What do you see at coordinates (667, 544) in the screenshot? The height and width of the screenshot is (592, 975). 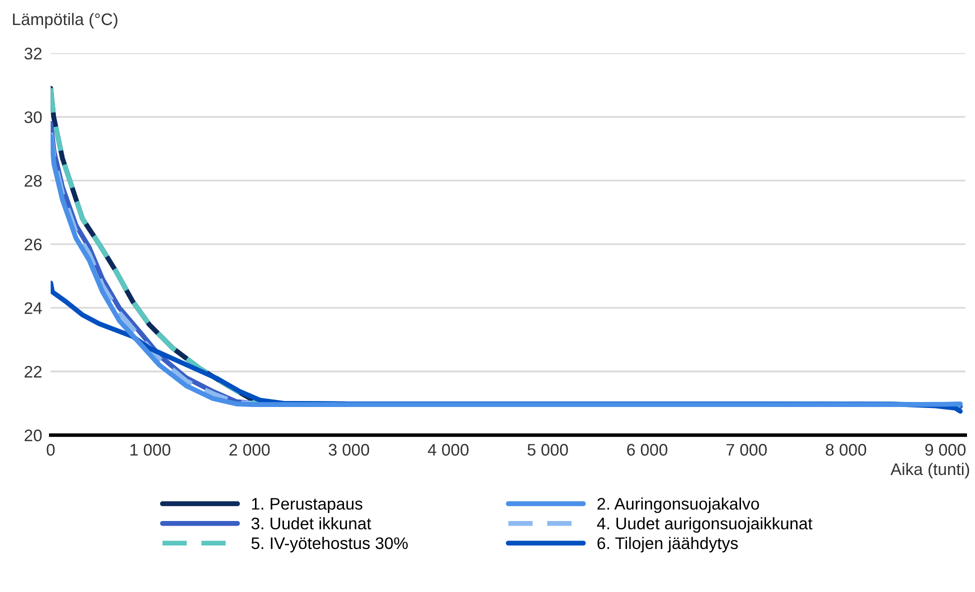 I see `legend-label: 6. Tilojen jäähdytys` at bounding box center [667, 544].